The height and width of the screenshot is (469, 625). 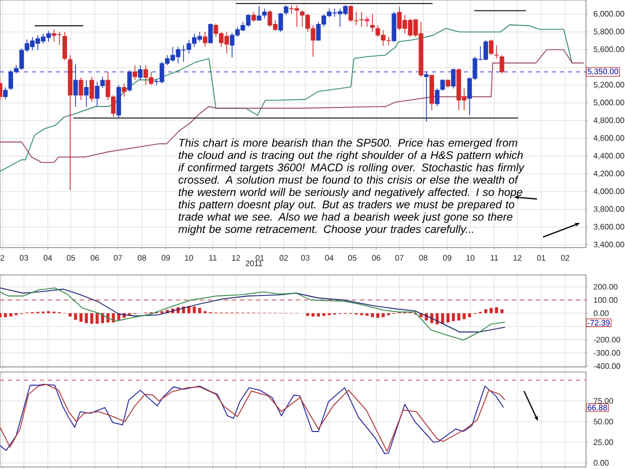 What do you see at coordinates (601, 463) in the screenshot?
I see `y-tick-label: 0.00` at bounding box center [601, 463].